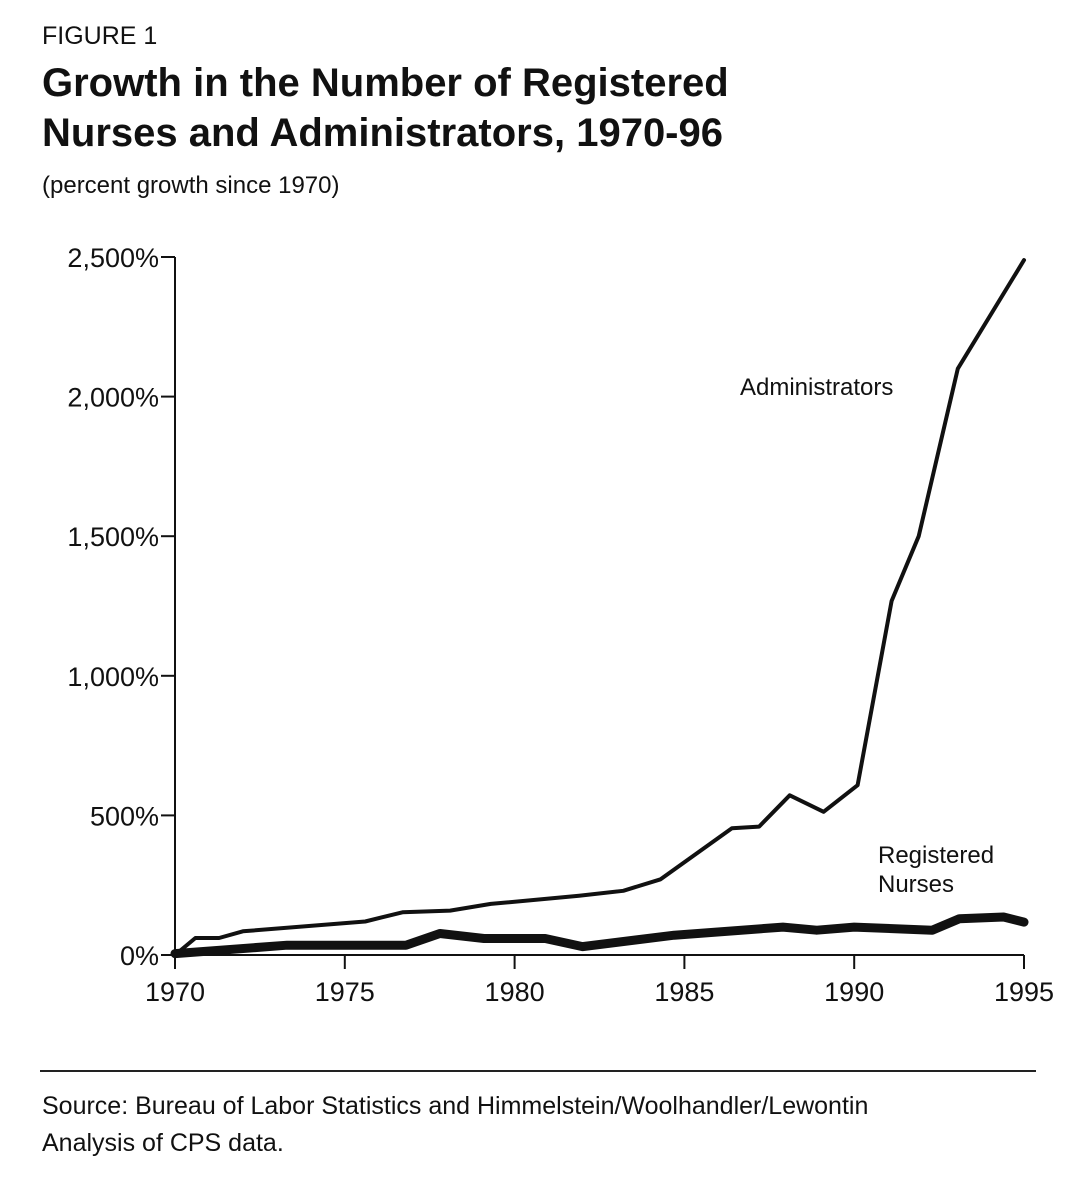 Image resolution: width=1066 pixels, height=1199 pixels. I want to click on x-tick-label: 1990, so click(854, 992).